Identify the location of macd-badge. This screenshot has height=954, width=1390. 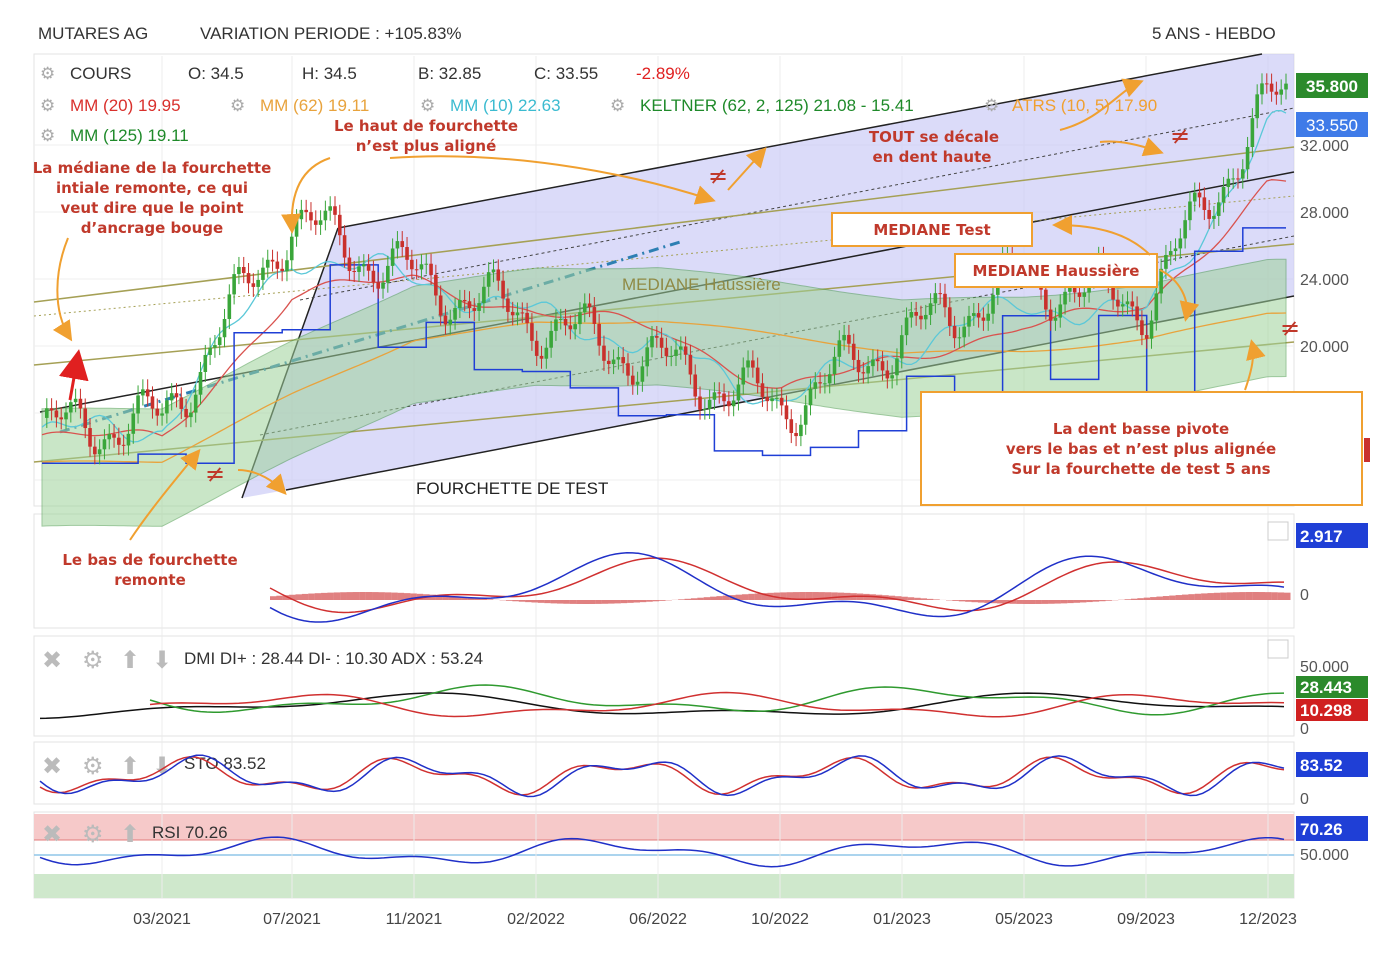
(1332, 535).